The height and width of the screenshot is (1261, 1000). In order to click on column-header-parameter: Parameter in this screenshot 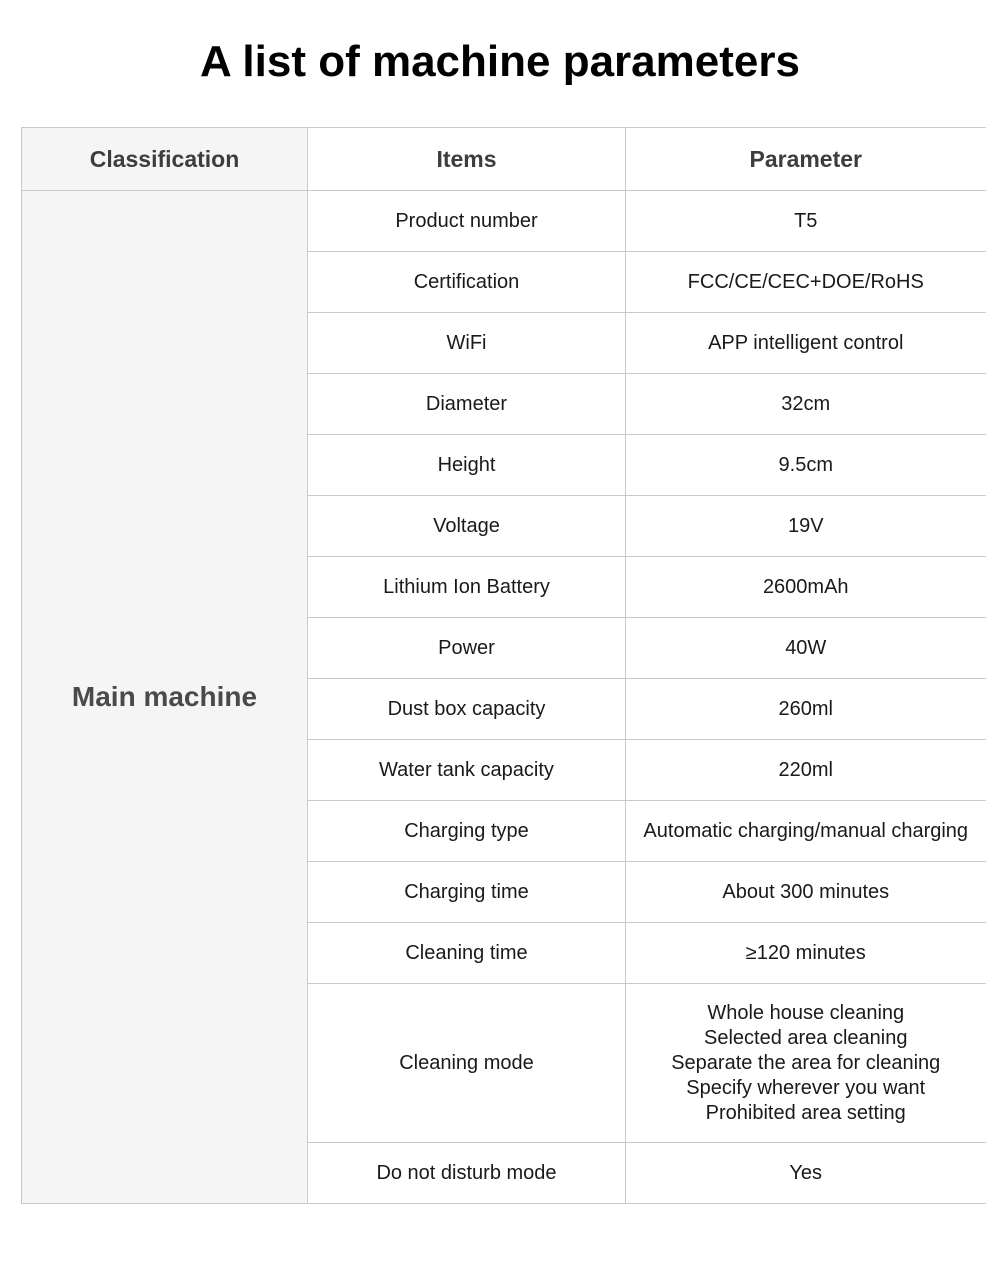, I will do `click(805, 159)`.